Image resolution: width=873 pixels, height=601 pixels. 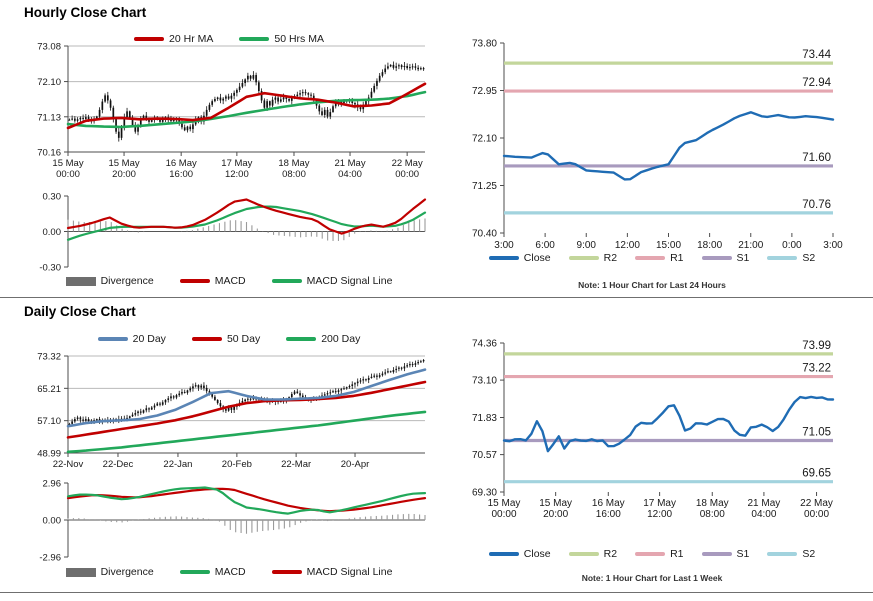 What do you see at coordinates (206, 339) in the screenshot?
I see `legend-swatch-50-day` at bounding box center [206, 339].